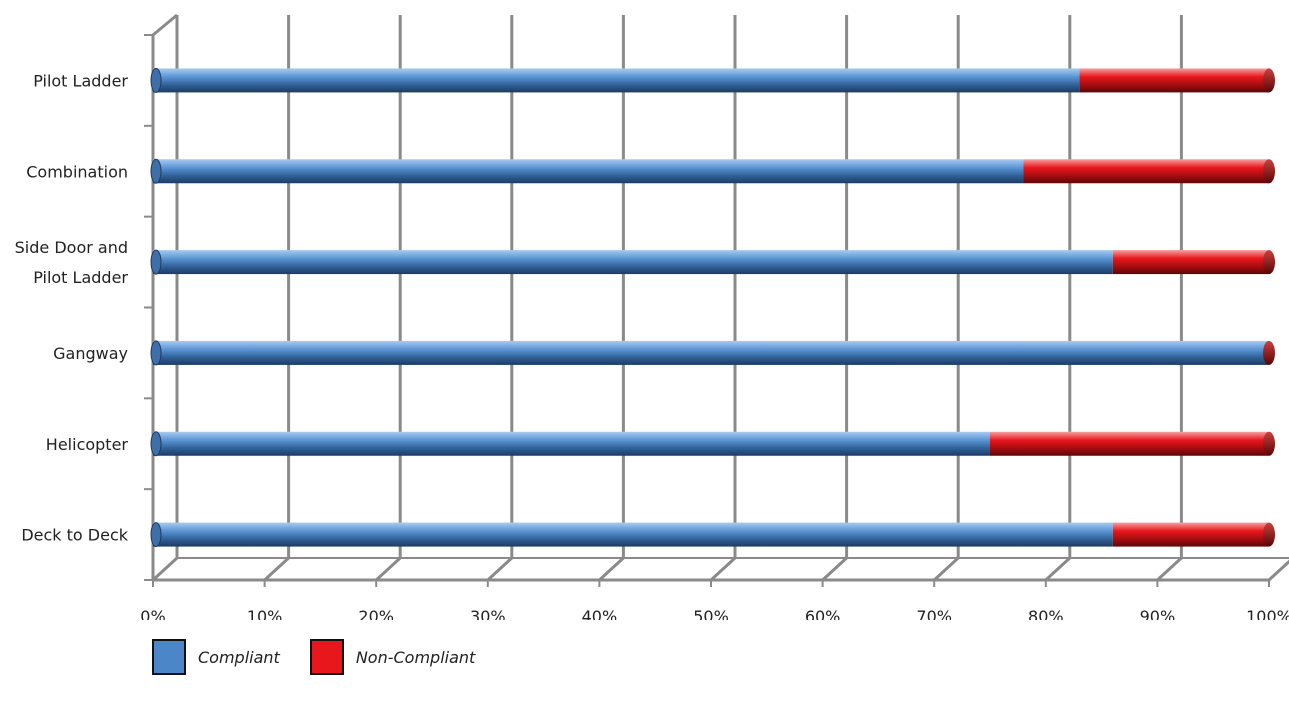 Image resolution: width=1289 pixels, height=702 pixels. Describe the element at coordinates (415, 657) in the screenshot. I see `legend-label-non-compliant: Non-Compliant` at that location.